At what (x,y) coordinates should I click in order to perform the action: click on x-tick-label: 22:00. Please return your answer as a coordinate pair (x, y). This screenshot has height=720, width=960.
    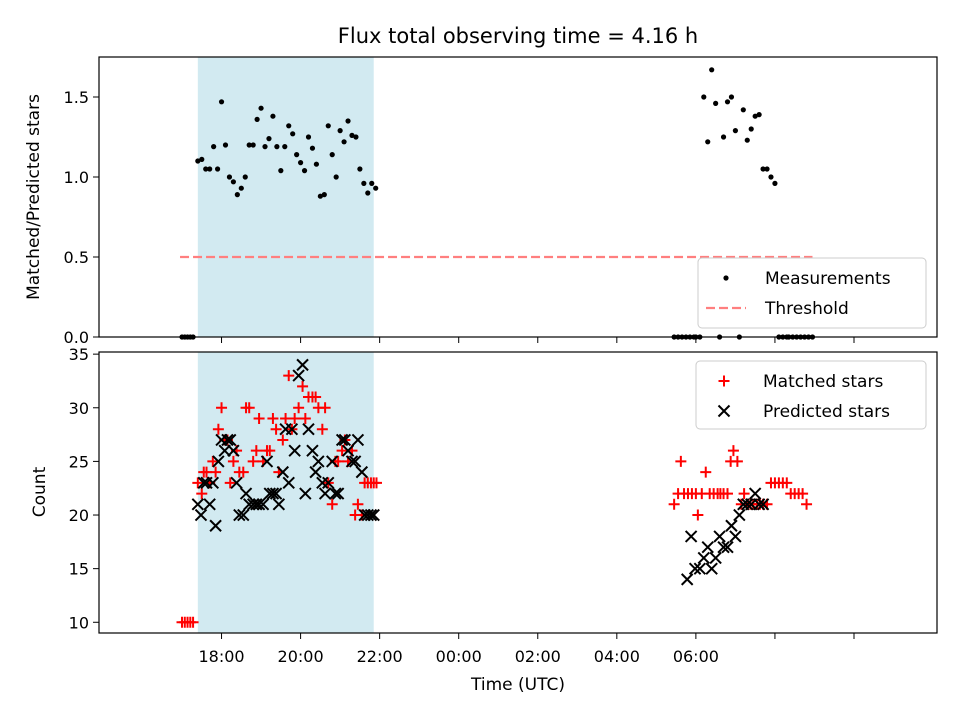
    Looking at the image, I should click on (380, 656).